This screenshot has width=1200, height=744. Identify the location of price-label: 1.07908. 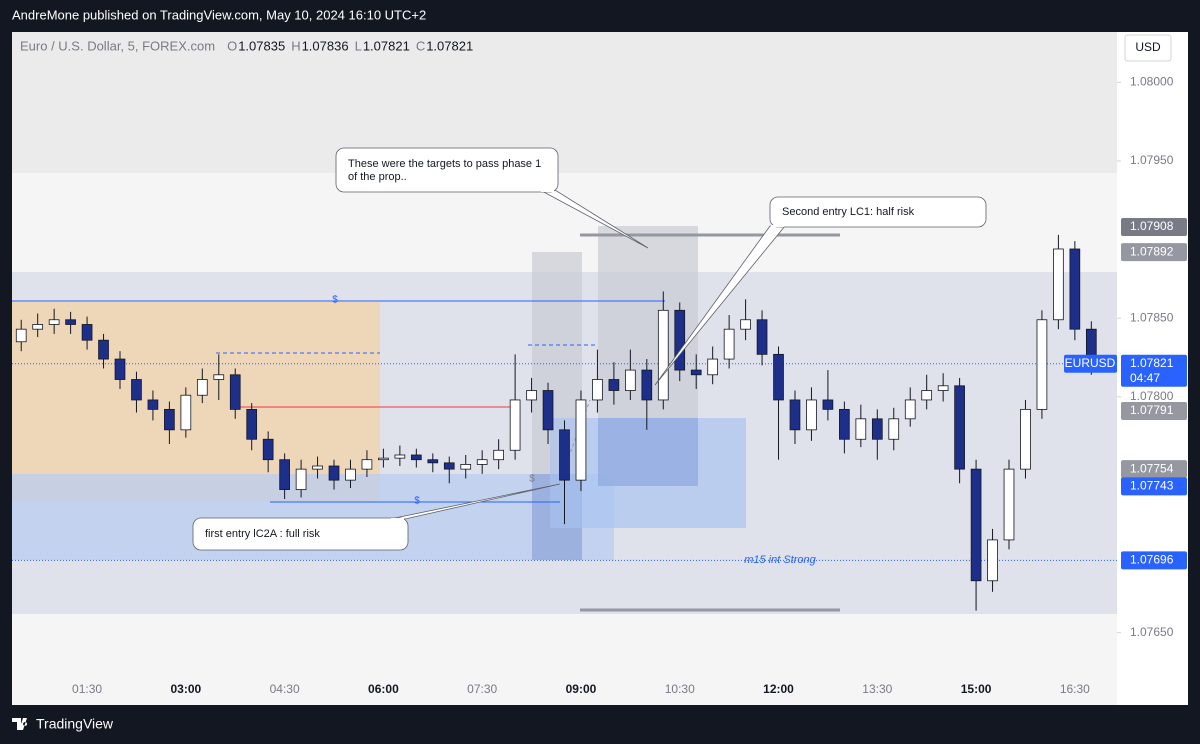
(1152, 226).